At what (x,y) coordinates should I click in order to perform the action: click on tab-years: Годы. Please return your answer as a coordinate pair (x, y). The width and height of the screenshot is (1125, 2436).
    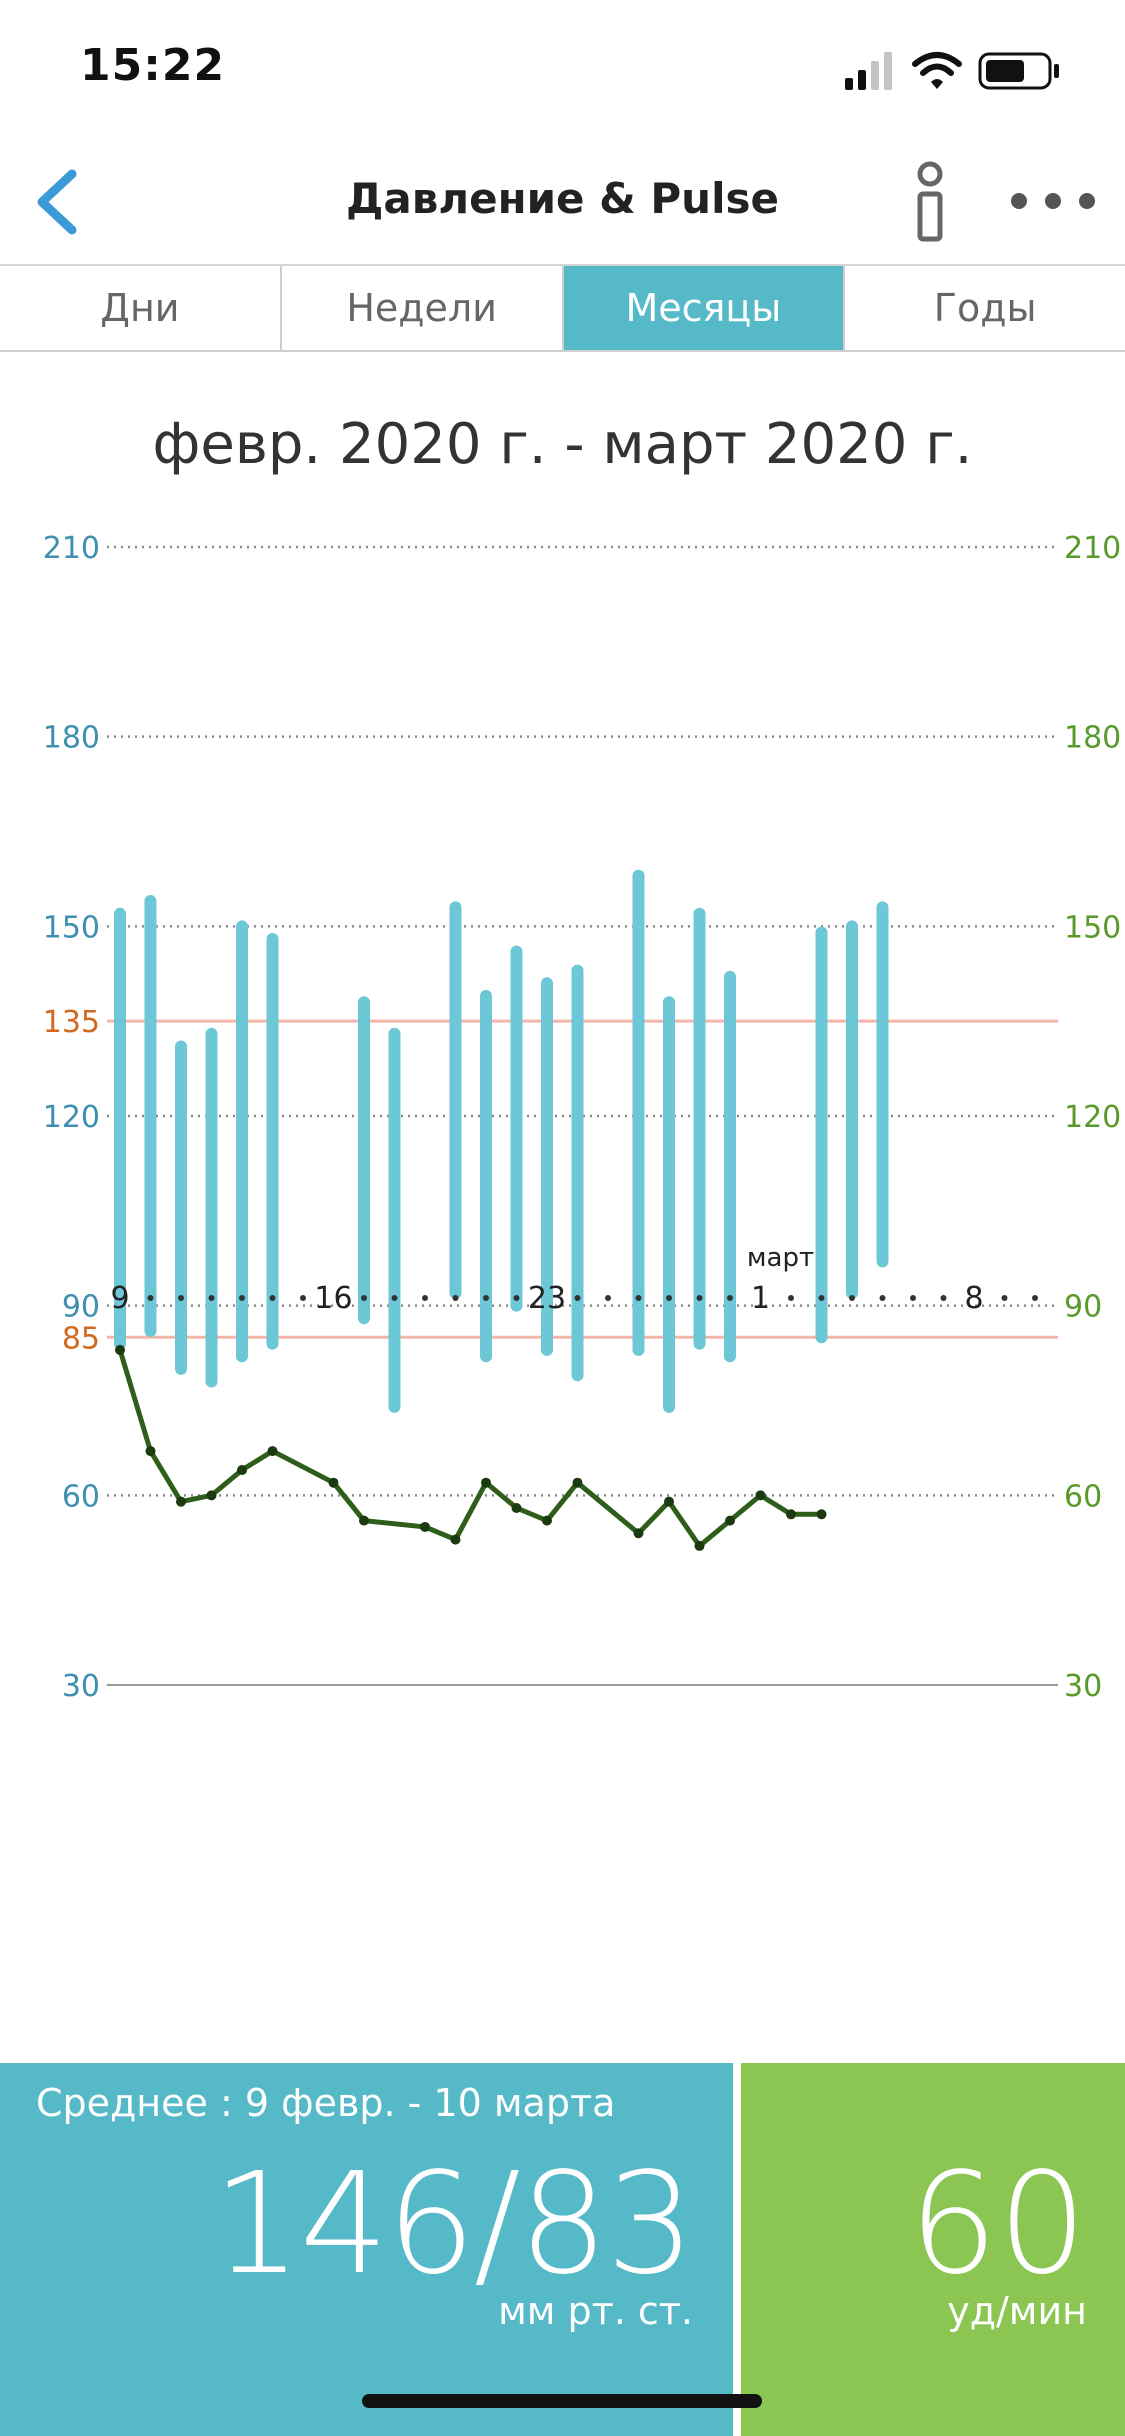
    Looking at the image, I should click on (985, 308).